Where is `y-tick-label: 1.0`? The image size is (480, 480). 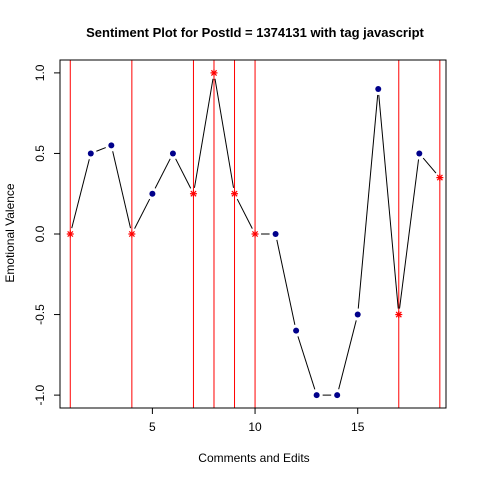
y-tick-label: 1.0 is located at coordinates (40, 72).